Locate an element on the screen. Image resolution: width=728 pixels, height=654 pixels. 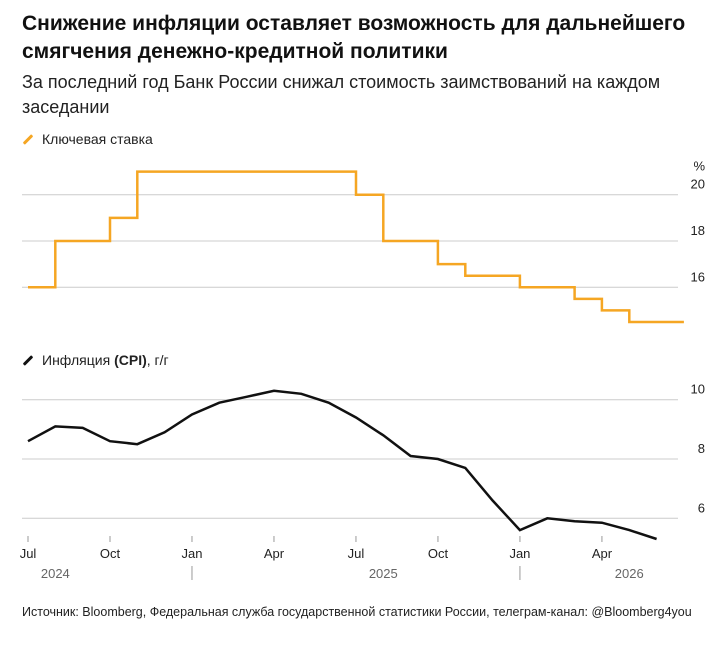
cpi-ytick-label: 8 is located at coordinates (701, 448).